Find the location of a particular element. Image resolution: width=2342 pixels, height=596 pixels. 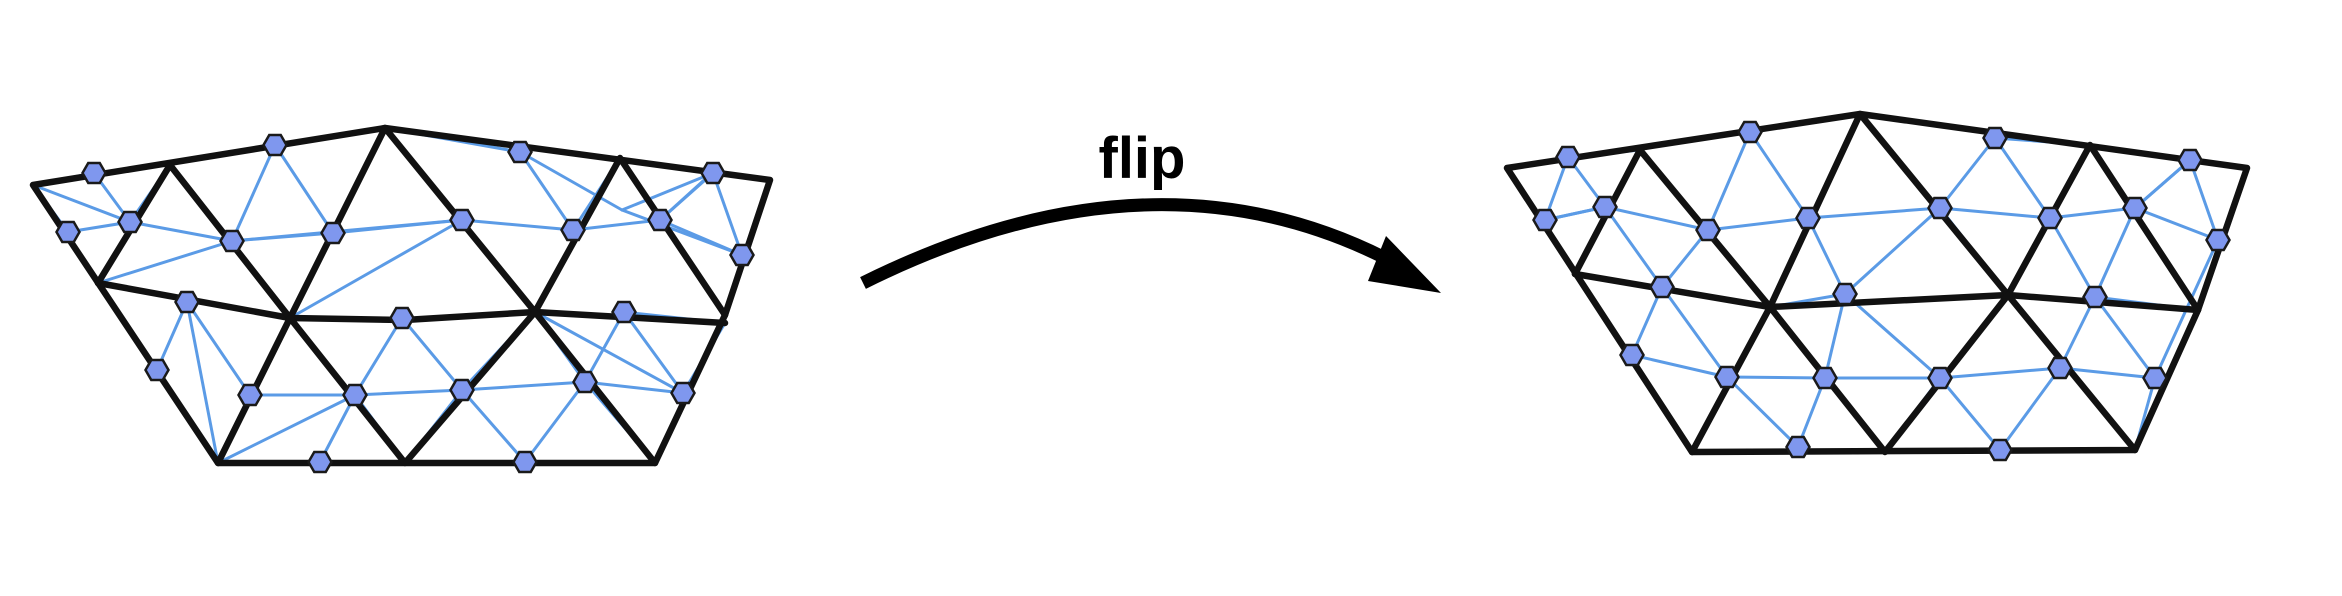

arrow-curve is located at coordinates (1124, 243).